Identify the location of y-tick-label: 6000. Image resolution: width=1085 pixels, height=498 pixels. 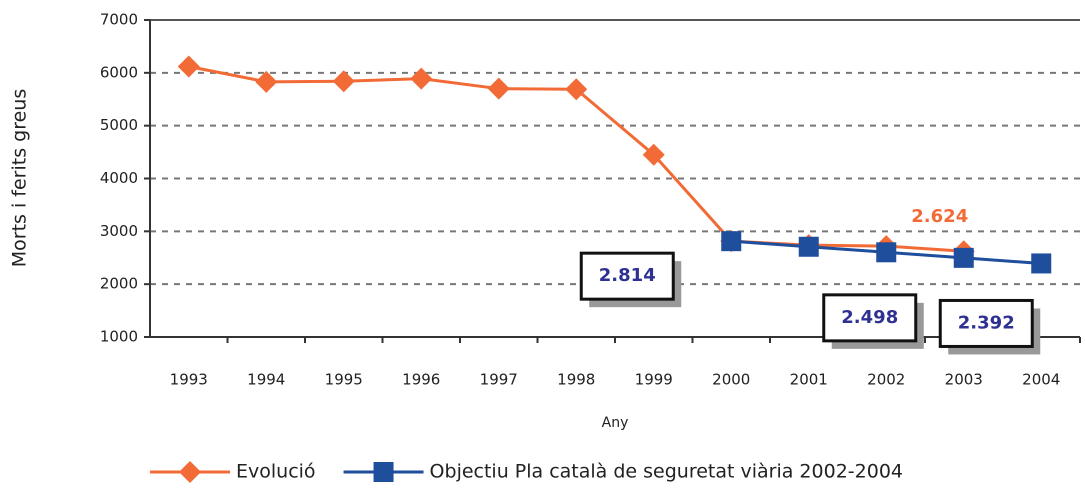
(119, 72).